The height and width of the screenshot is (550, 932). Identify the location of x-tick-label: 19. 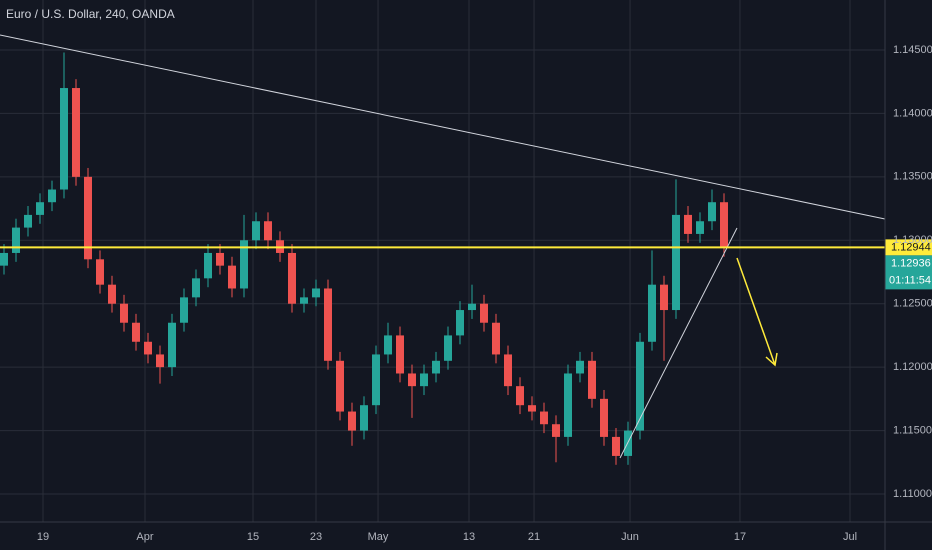
(43, 537).